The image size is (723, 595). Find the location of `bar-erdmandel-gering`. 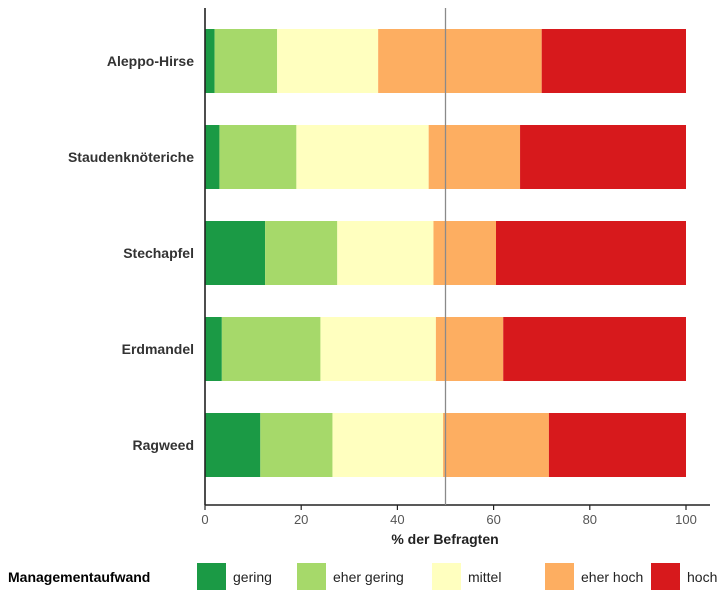

bar-erdmandel-gering is located at coordinates (213, 349).